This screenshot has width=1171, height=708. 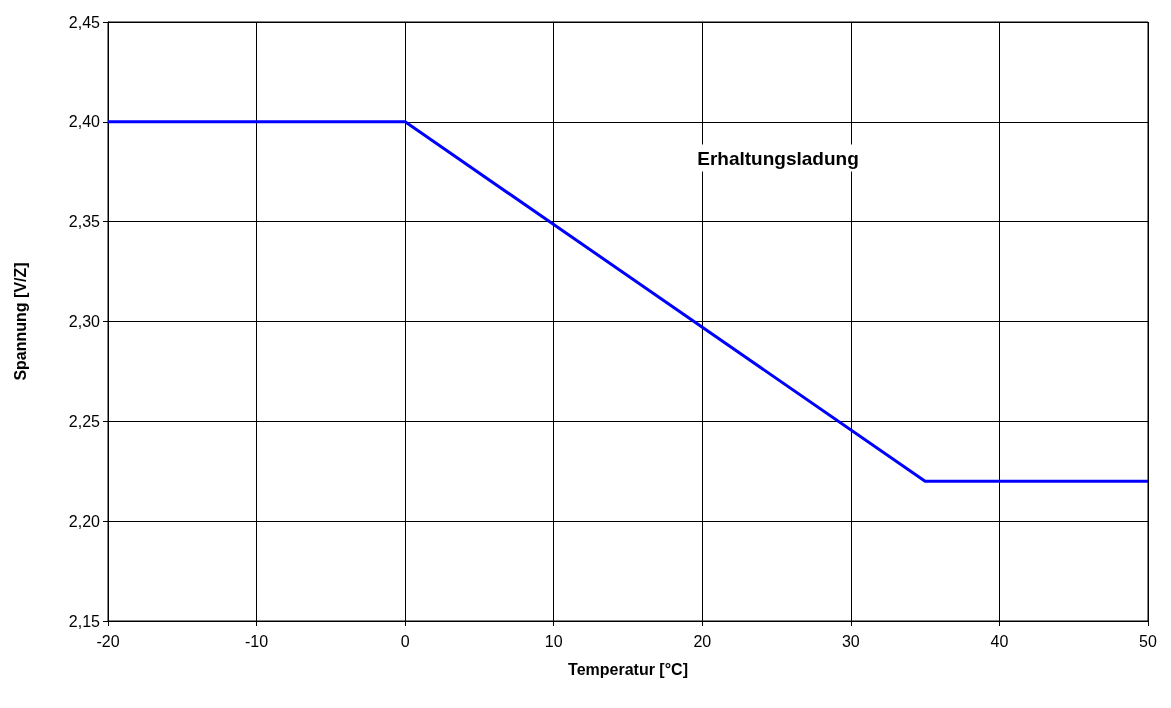 What do you see at coordinates (84, 22) in the screenshot?
I see `y-tick-label: 2,45` at bounding box center [84, 22].